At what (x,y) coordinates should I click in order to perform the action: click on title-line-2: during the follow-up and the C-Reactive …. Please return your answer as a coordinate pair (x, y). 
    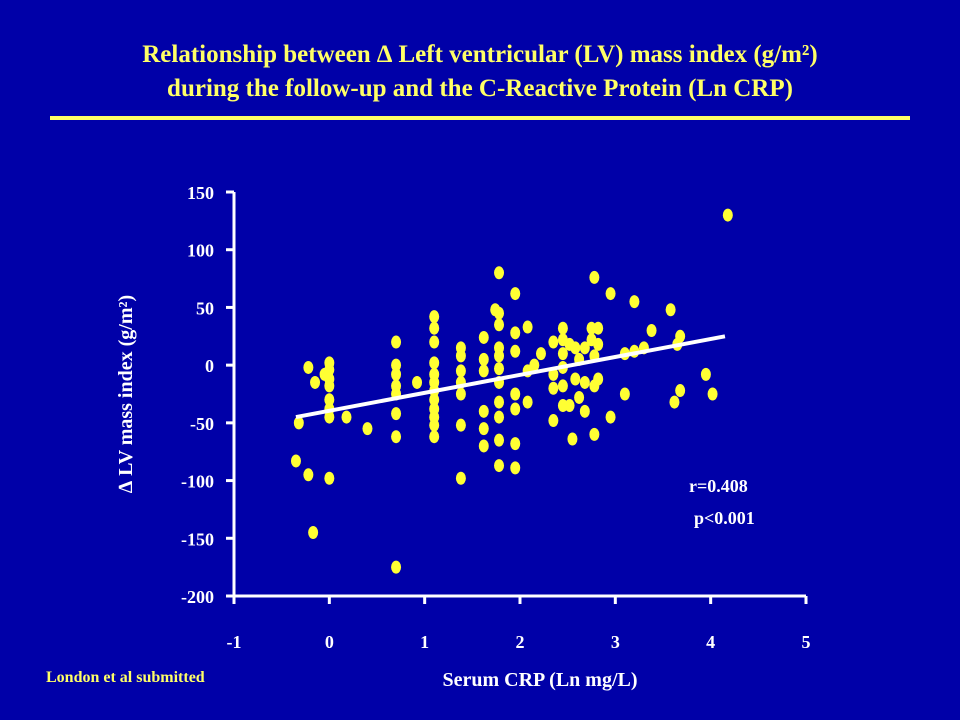
    Looking at the image, I should click on (480, 88).